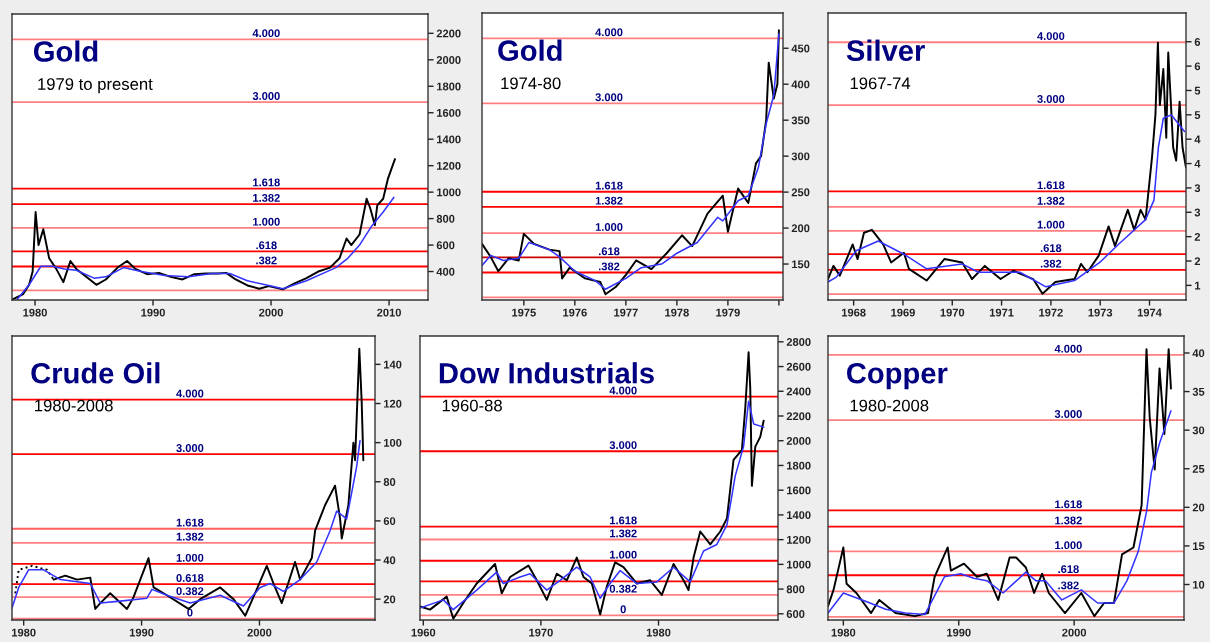 This screenshot has width=1210, height=642. Describe the element at coordinates (423, 632) in the screenshot. I see `x-tick-label: 1960` at that location.